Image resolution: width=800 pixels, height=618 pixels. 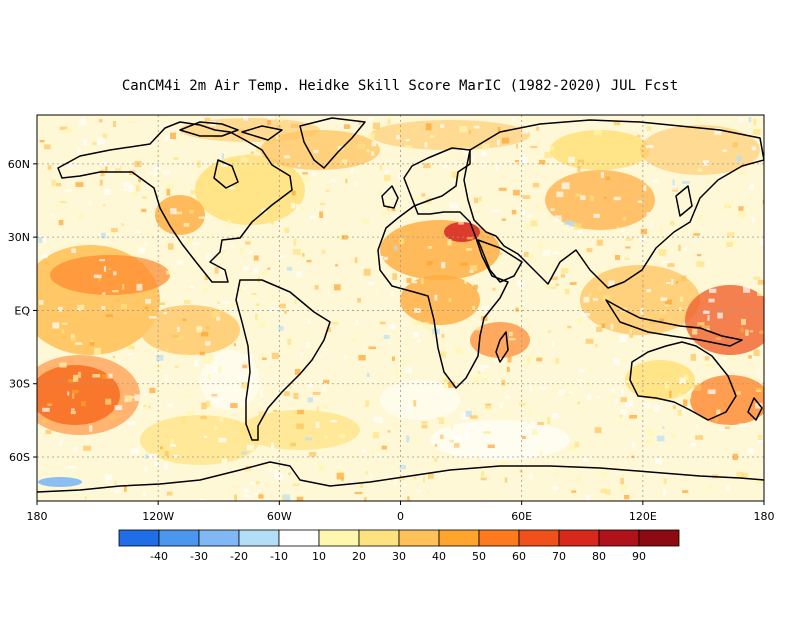 What do you see at coordinates (319, 556) in the screenshot?
I see `colorbar-label: 10` at bounding box center [319, 556].